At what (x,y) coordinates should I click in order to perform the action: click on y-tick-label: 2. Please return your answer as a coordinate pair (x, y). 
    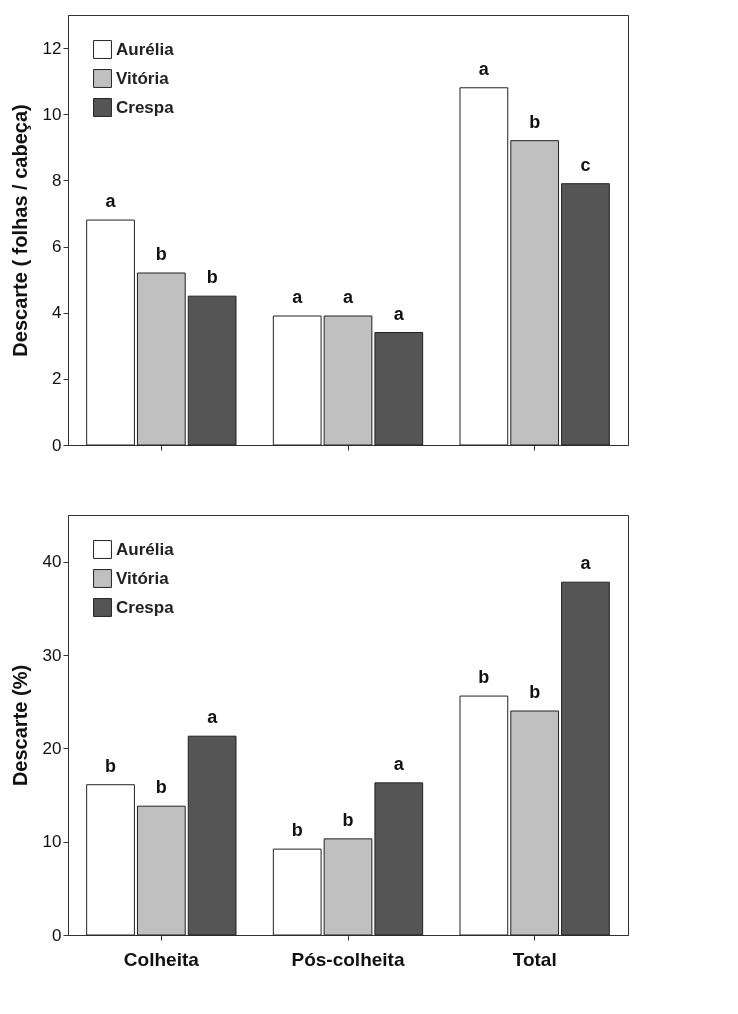
    Looking at the image, I should click on (57, 379).